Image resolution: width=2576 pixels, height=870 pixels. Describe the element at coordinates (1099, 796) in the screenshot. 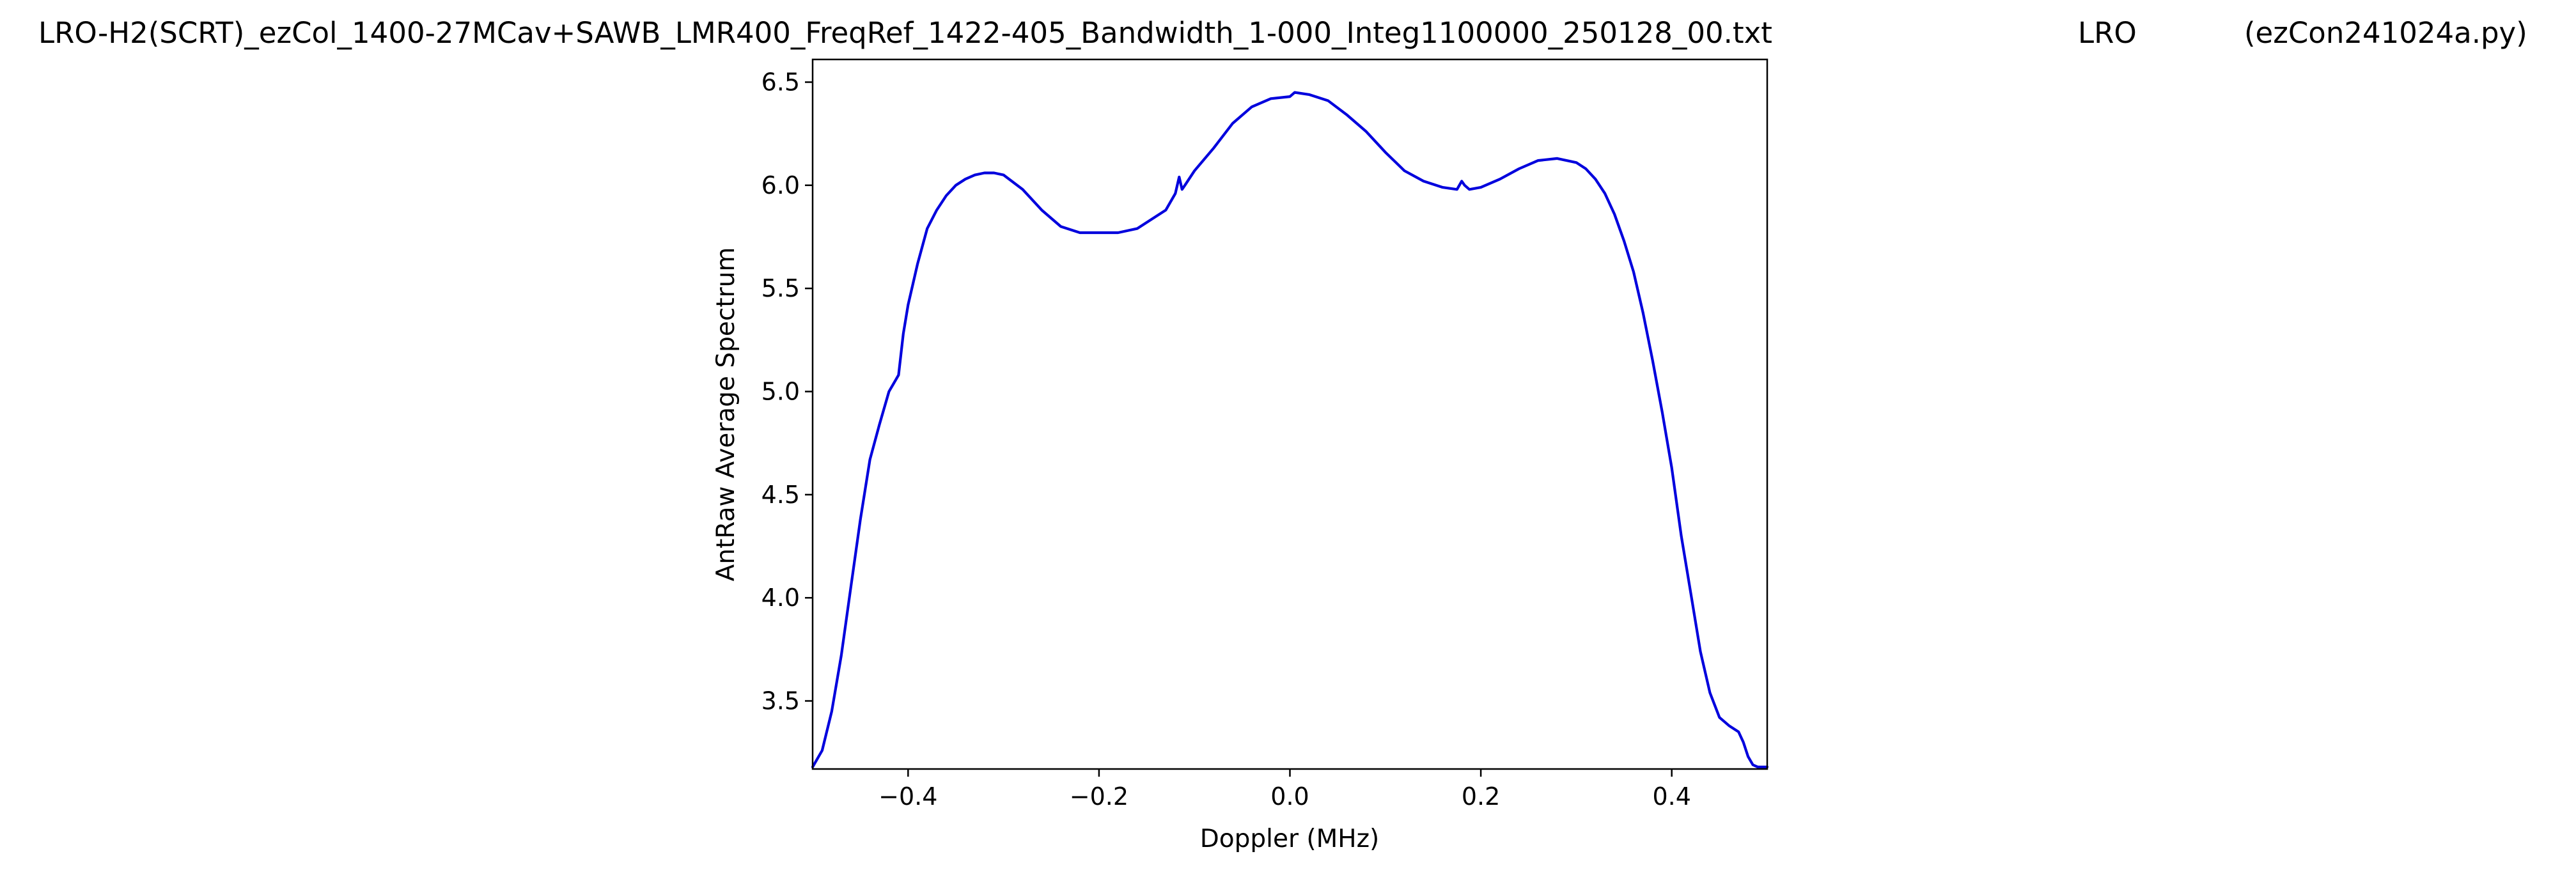

I see `x-tick-label: −0.2` at that location.